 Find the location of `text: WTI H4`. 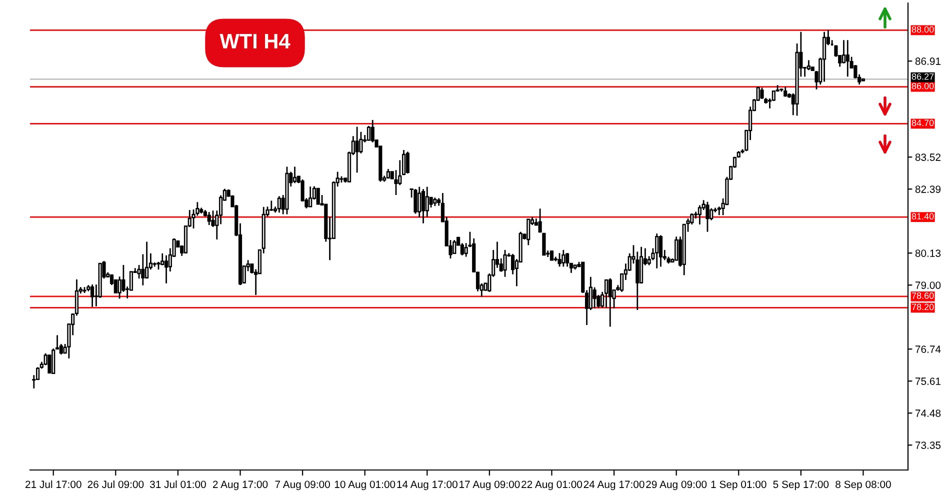

text: WTI H4 is located at coordinates (255, 41).